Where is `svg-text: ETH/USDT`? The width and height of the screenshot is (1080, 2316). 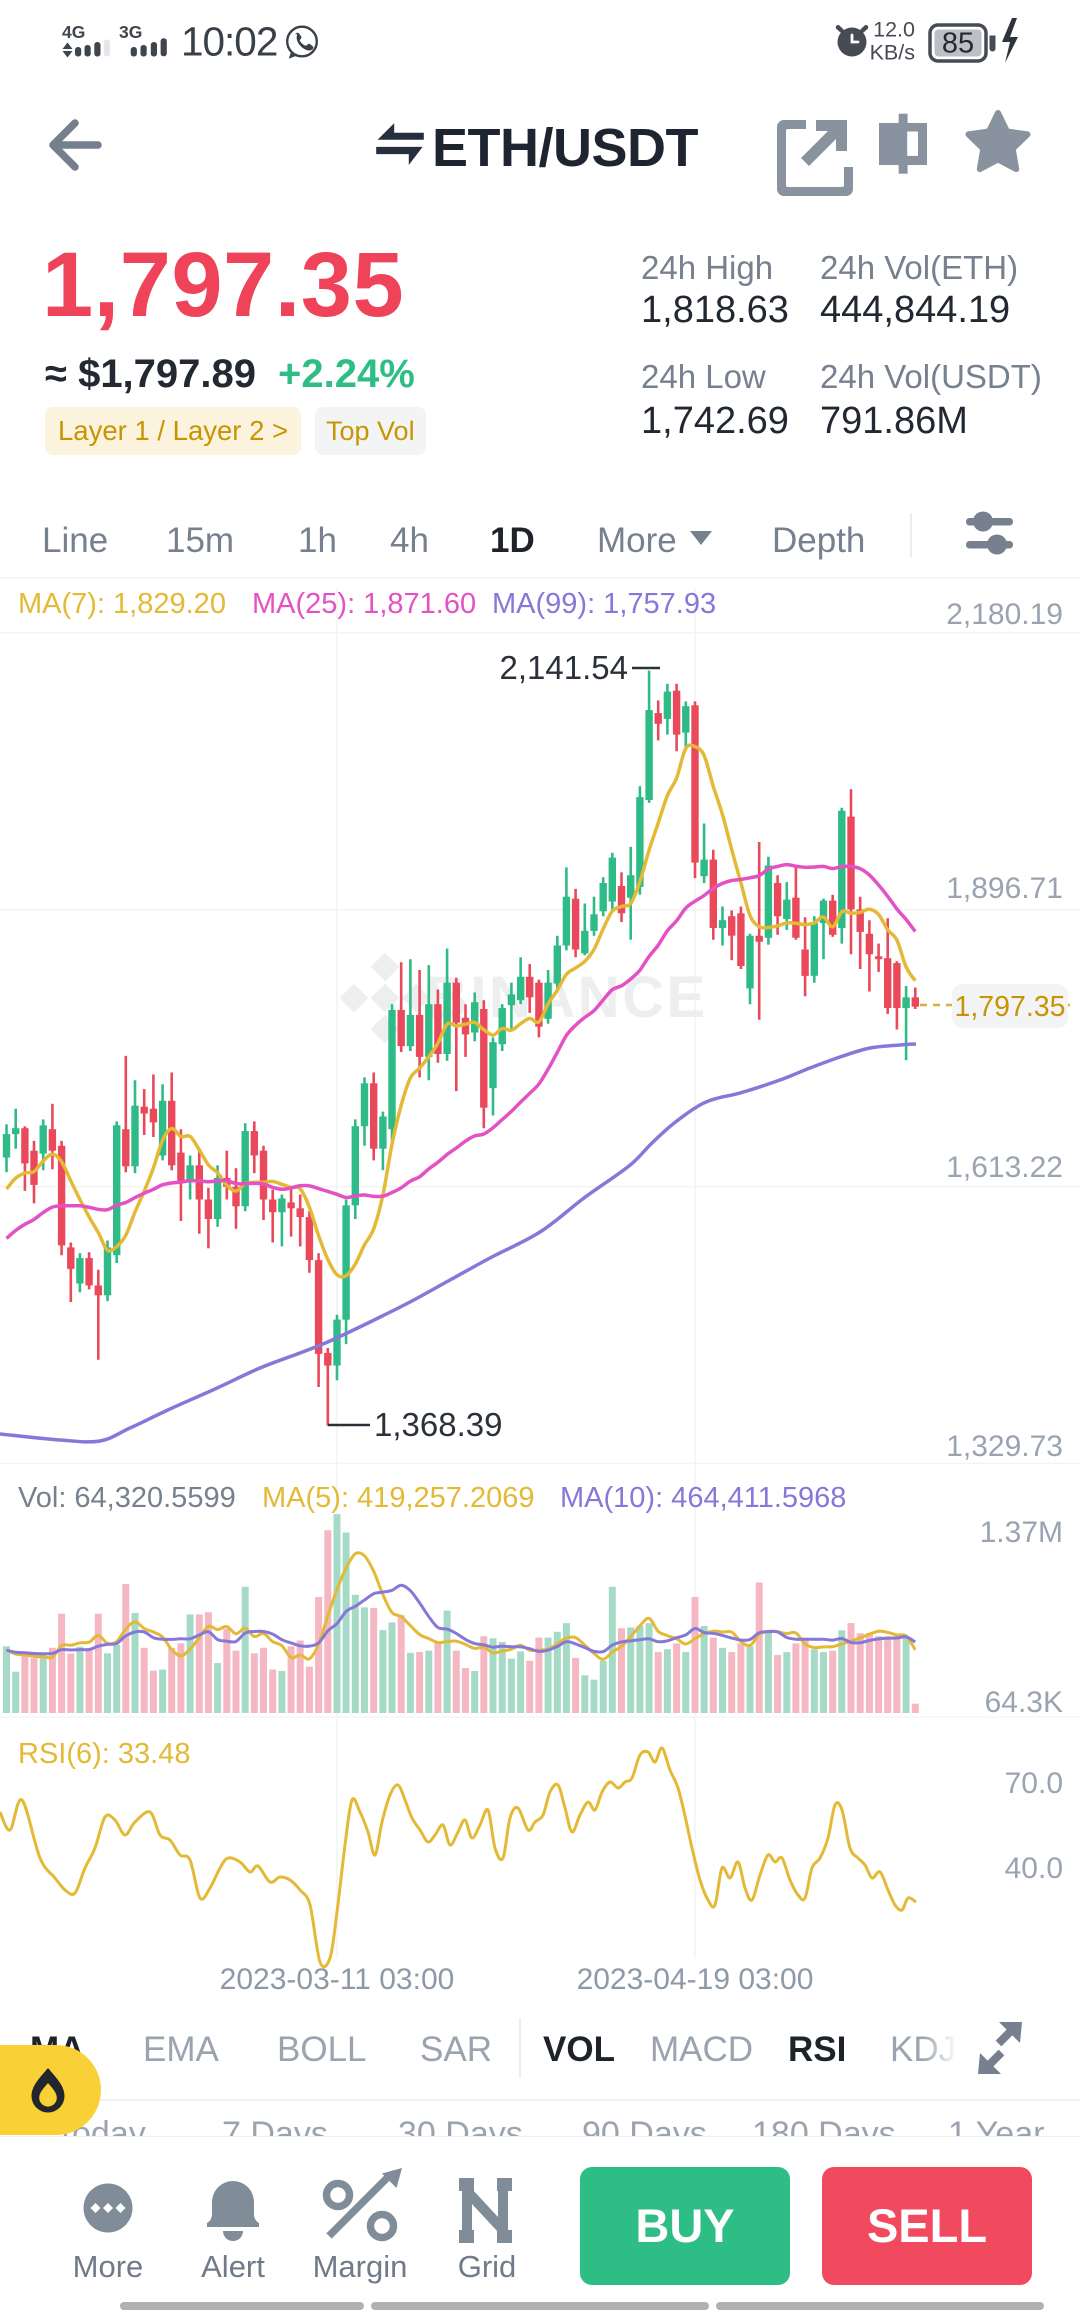
svg-text: ETH/USDT is located at coordinates (565, 148).